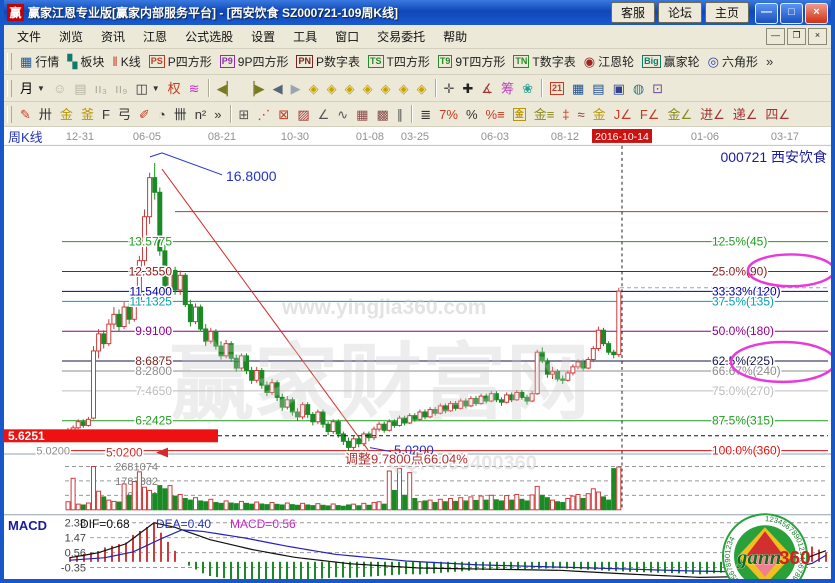 Image resolution: width=835 pixels, height=583 pixels. I want to click on quotes-button: ▦ 行情, so click(39, 61).